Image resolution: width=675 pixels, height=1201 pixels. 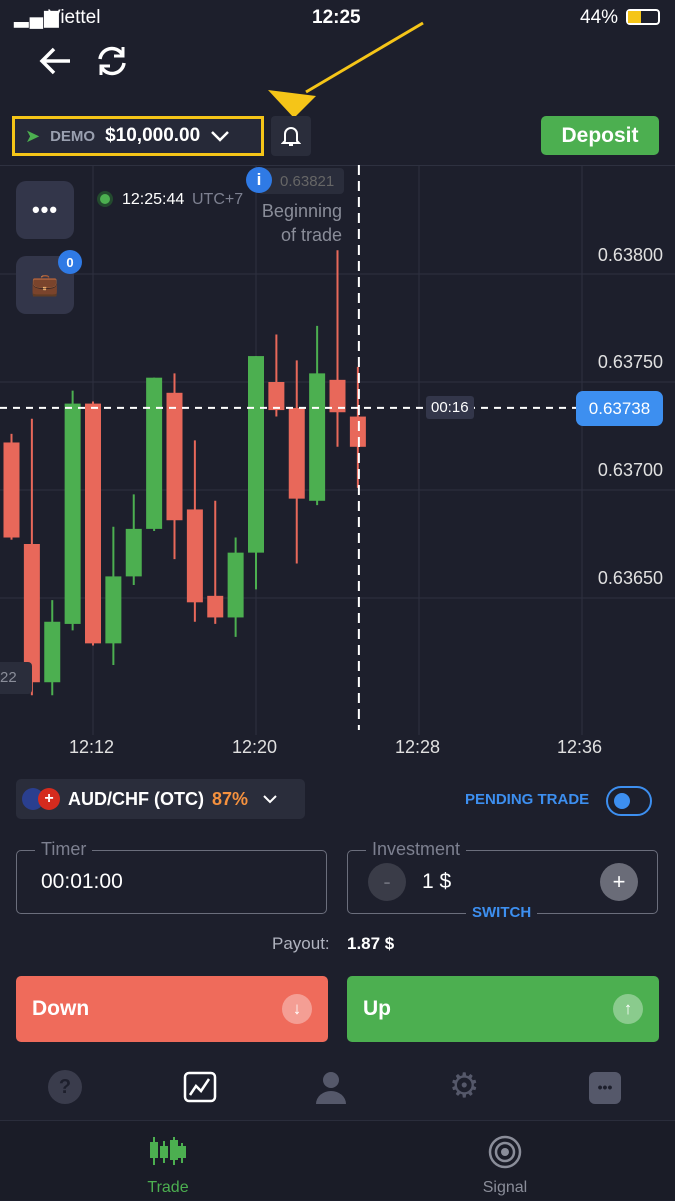 What do you see at coordinates (297, 1009) in the screenshot?
I see `arrow-down-icon: ↓` at bounding box center [297, 1009].